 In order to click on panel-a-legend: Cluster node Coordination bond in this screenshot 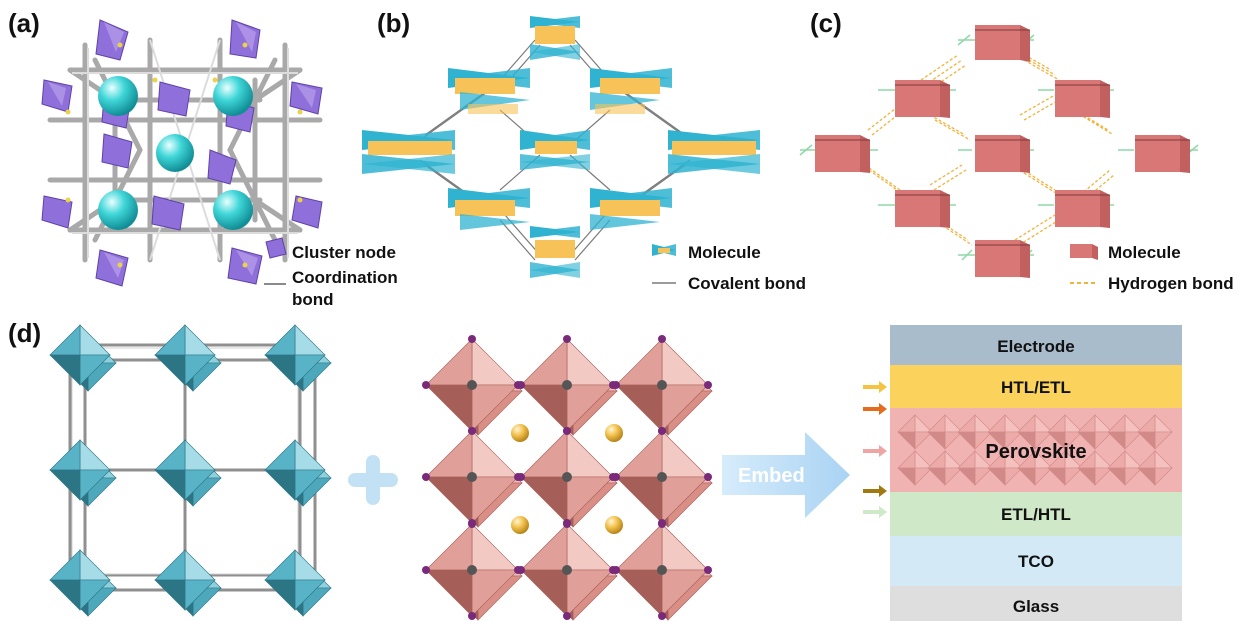, I will do `click(331, 273)`.